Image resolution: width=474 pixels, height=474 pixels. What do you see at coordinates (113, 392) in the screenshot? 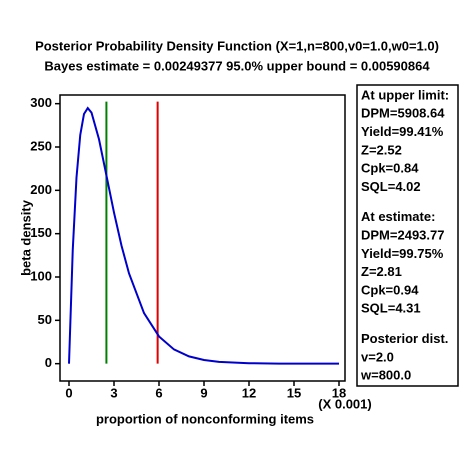
I see `x-tick-label: 3` at bounding box center [113, 392].